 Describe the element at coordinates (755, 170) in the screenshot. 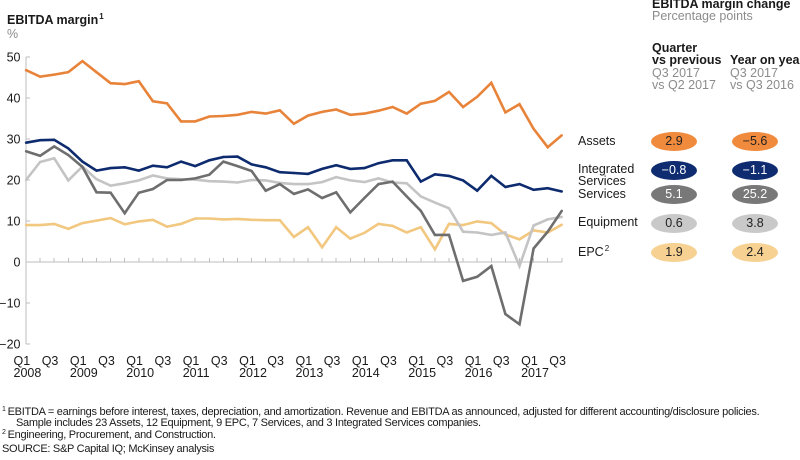

I see `yoy-pill-integrated-services: −1.1` at that location.